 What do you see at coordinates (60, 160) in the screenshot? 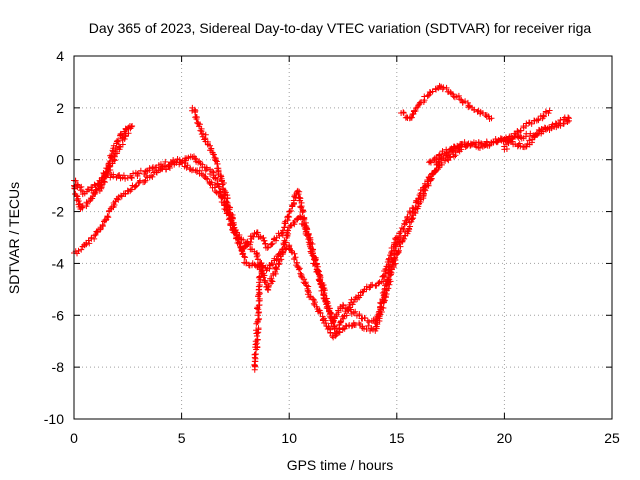
I see `y-tick-label: 0` at bounding box center [60, 160].